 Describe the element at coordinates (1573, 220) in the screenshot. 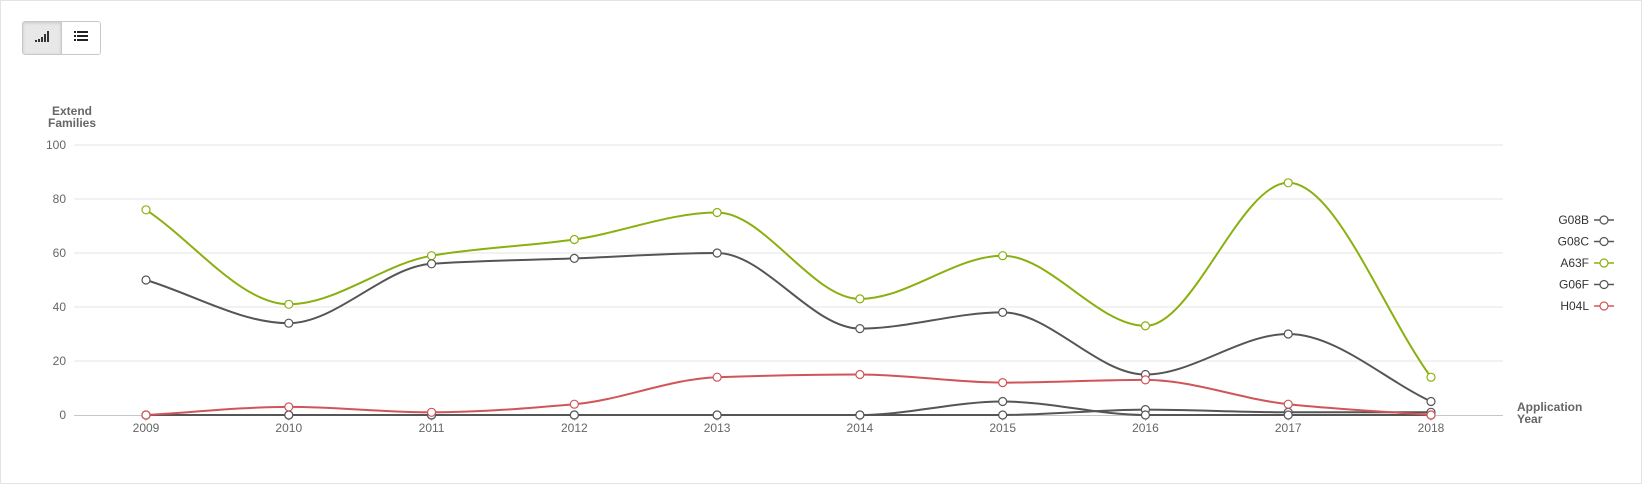

I see `legend-label: G08B` at that location.